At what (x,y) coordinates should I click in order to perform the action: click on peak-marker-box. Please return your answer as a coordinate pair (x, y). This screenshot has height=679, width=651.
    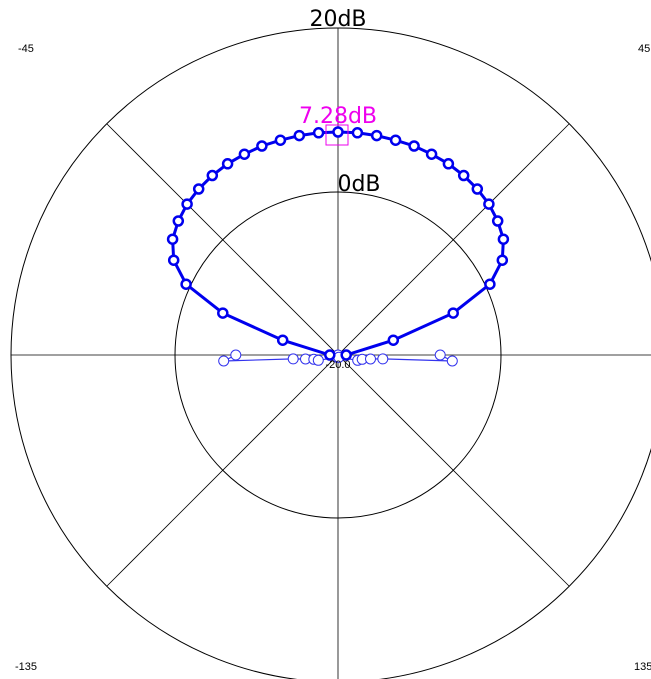
    Looking at the image, I should click on (337, 135).